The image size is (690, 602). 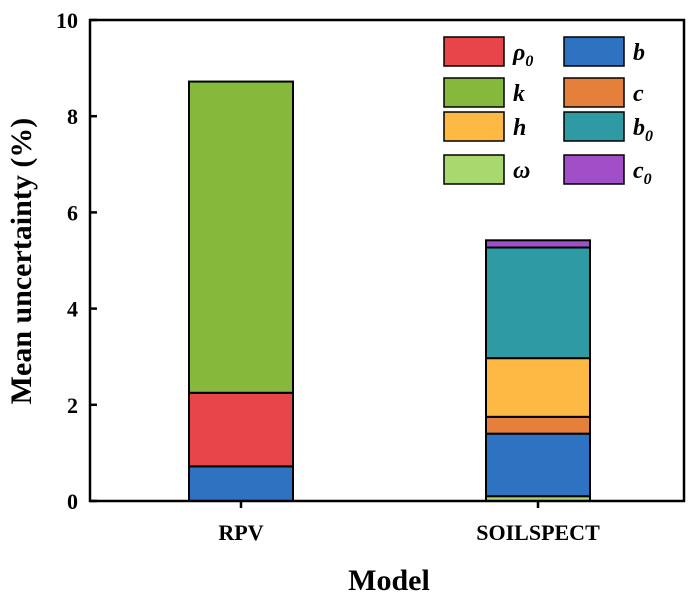 What do you see at coordinates (521, 171) in the screenshot?
I see `legend-label: ω` at bounding box center [521, 171].